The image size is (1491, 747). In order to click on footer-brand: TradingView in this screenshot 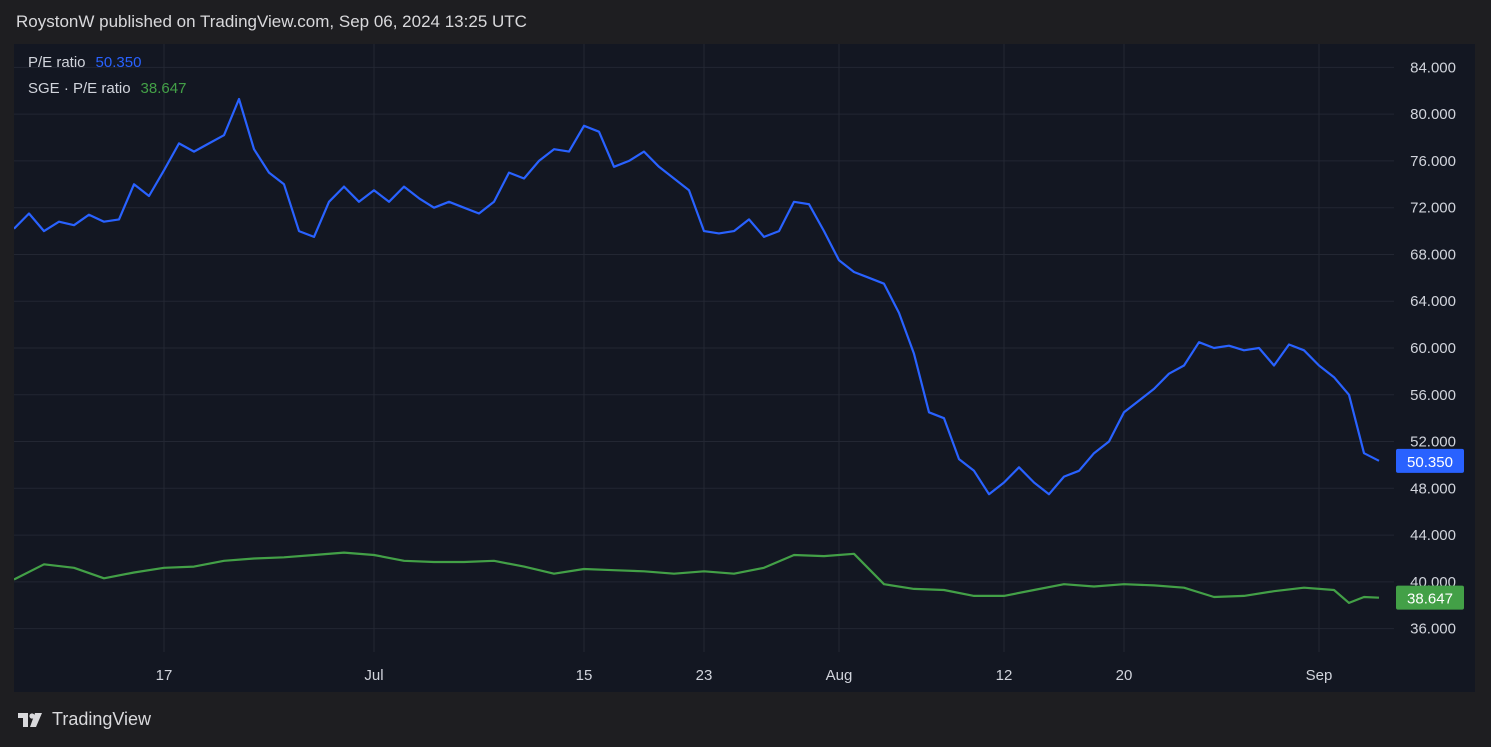, I will do `click(83, 719)`.